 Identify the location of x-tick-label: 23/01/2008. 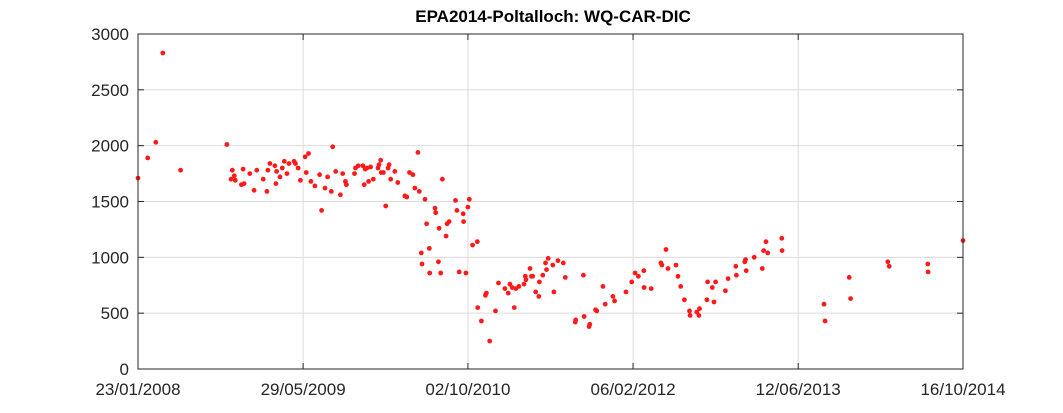
(137, 389).